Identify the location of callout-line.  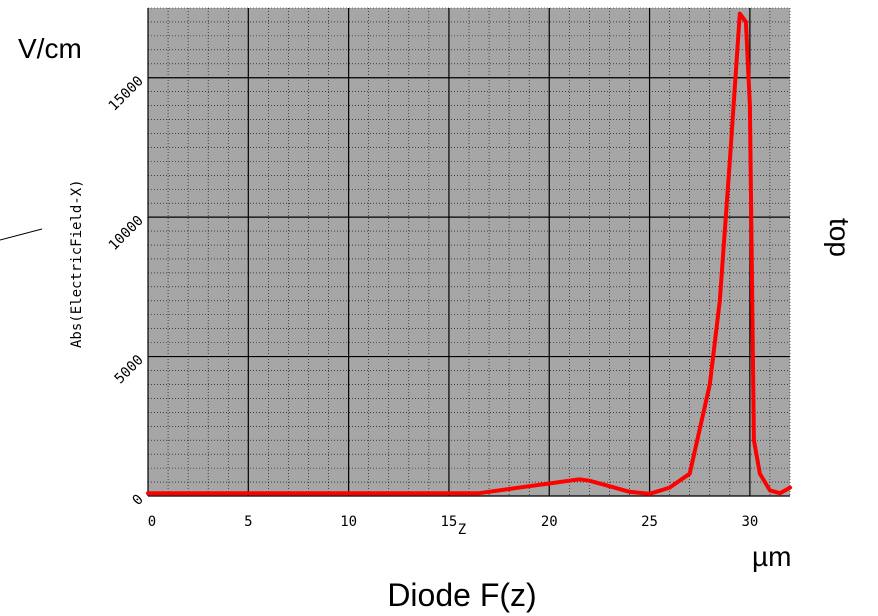
(21, 234).